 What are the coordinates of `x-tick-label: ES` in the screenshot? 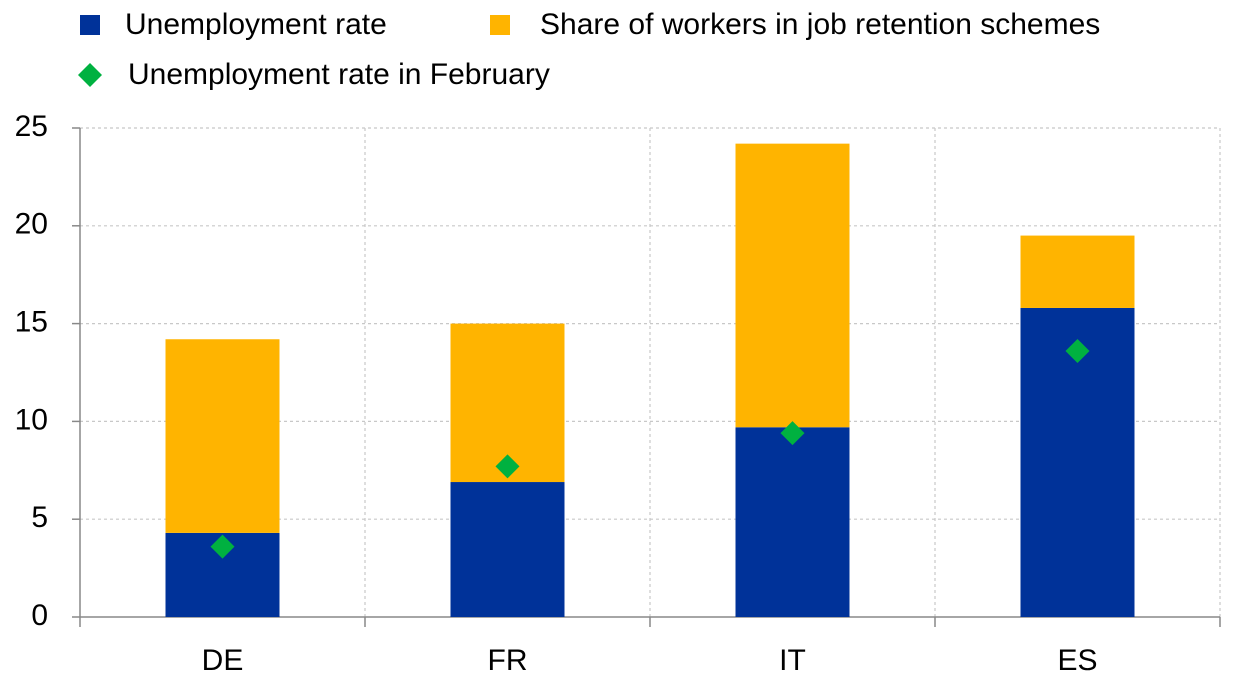 It's located at (1077, 660).